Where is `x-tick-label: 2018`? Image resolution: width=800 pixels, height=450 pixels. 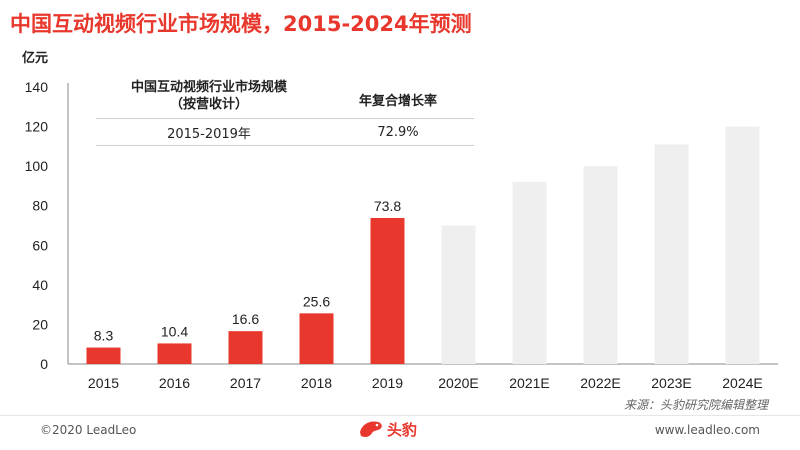
x-tick-label: 2018 is located at coordinates (316, 383).